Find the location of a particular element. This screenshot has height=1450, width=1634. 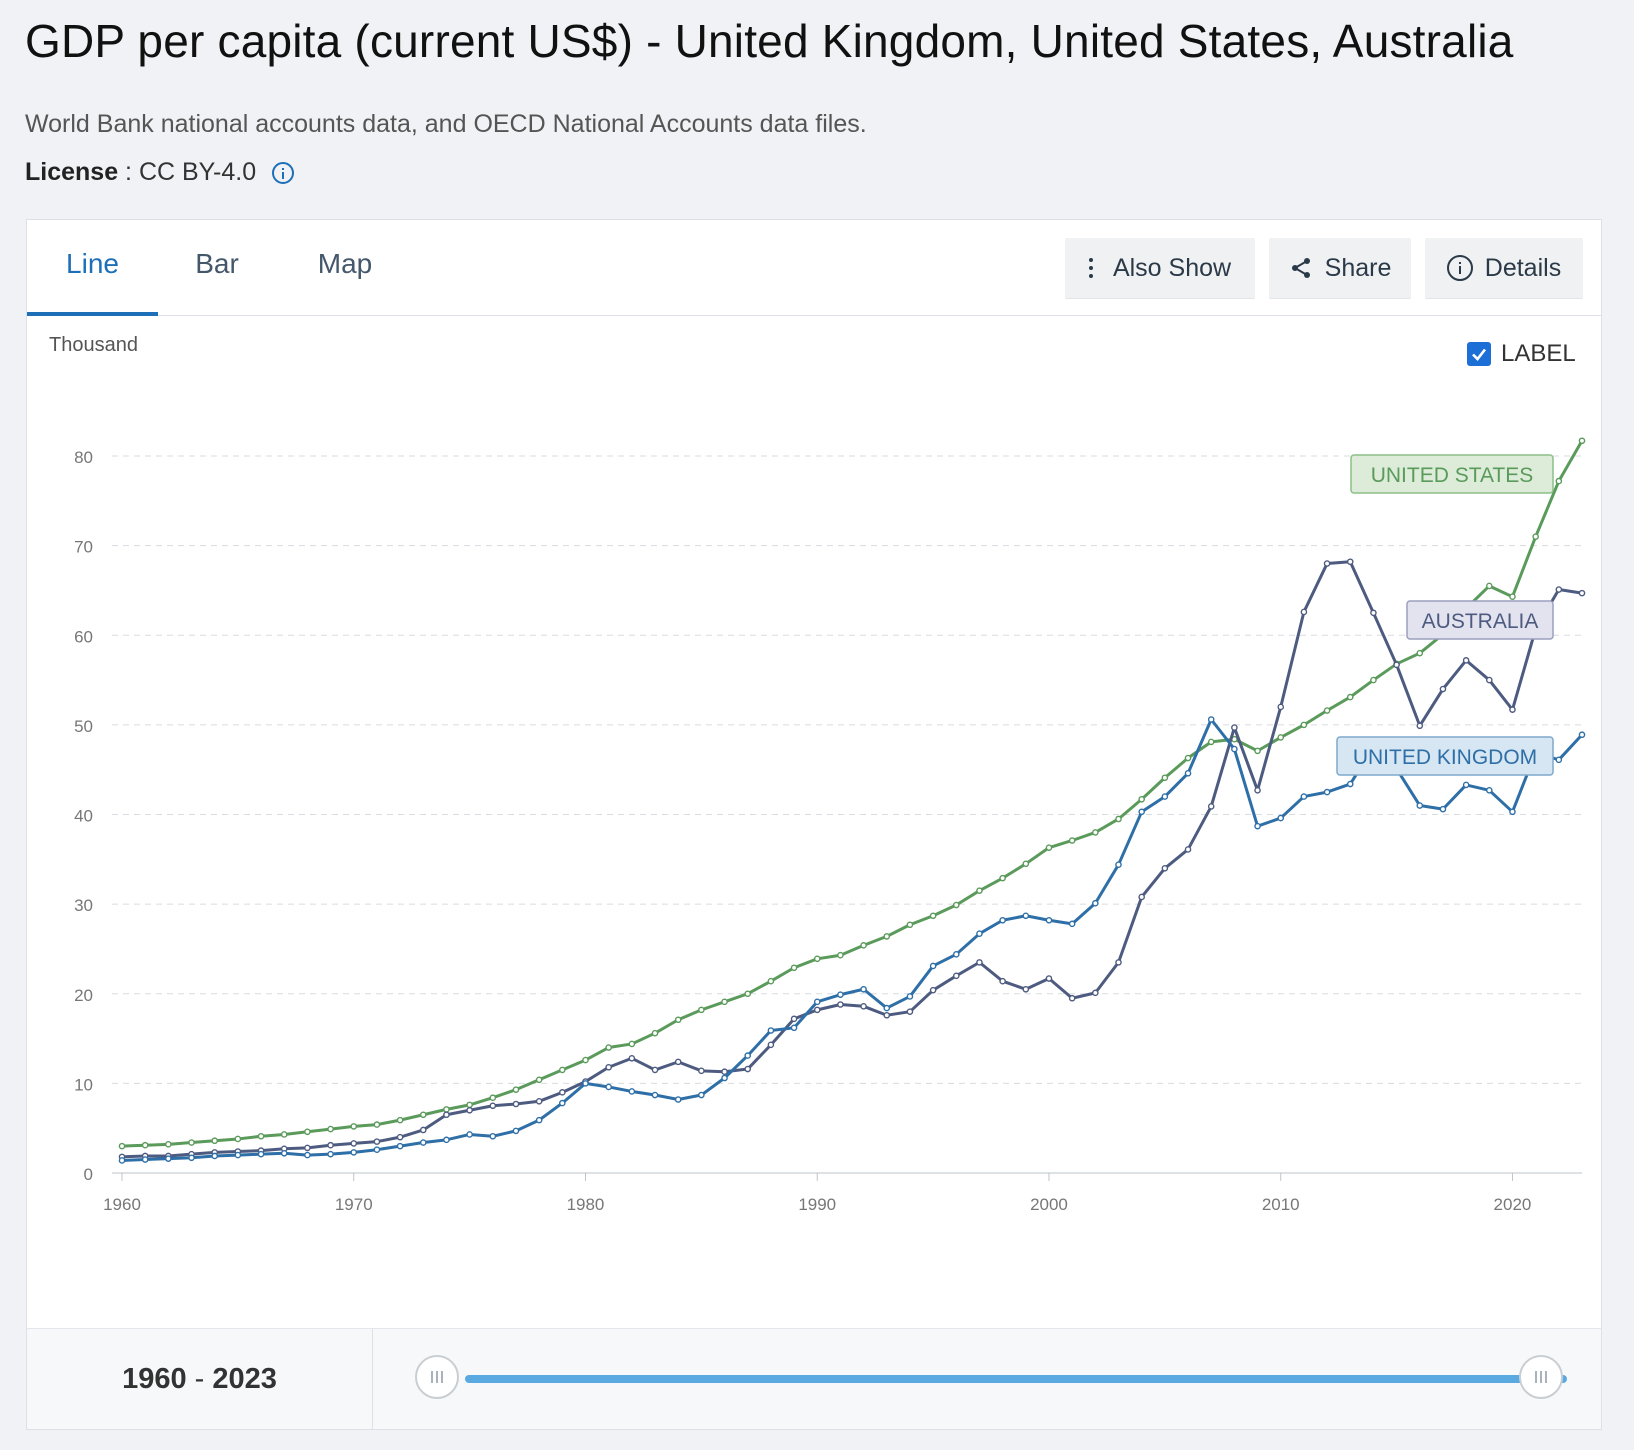

share-button: Share is located at coordinates (1340, 268).